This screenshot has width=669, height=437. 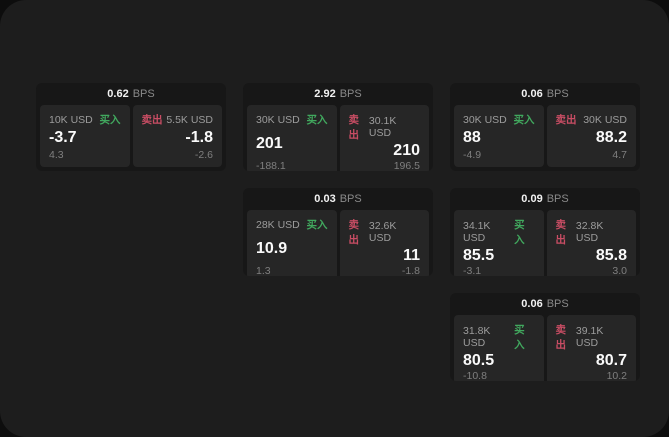 I want to click on sell-delta: 4.7, so click(x=619, y=155).